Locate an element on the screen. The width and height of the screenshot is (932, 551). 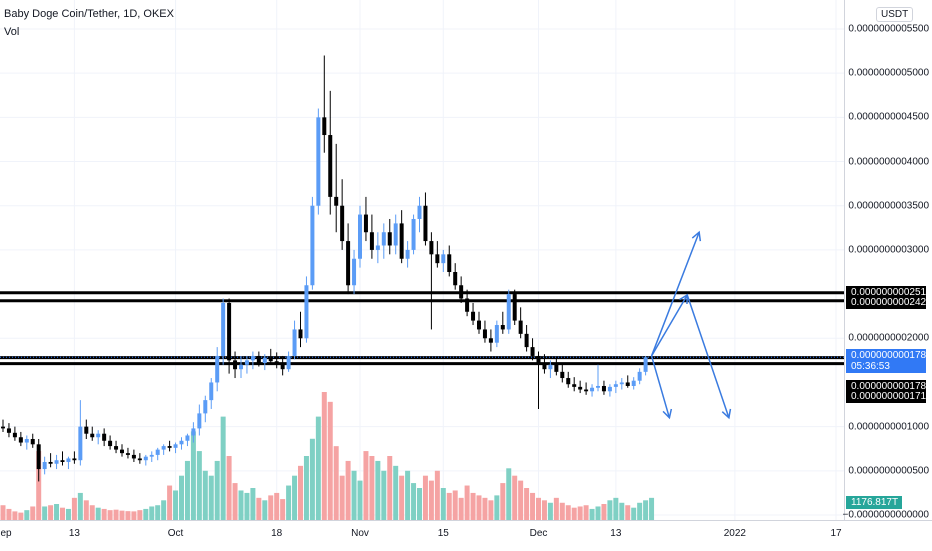
volume-indicator-label: Vol is located at coordinates (12, 32).